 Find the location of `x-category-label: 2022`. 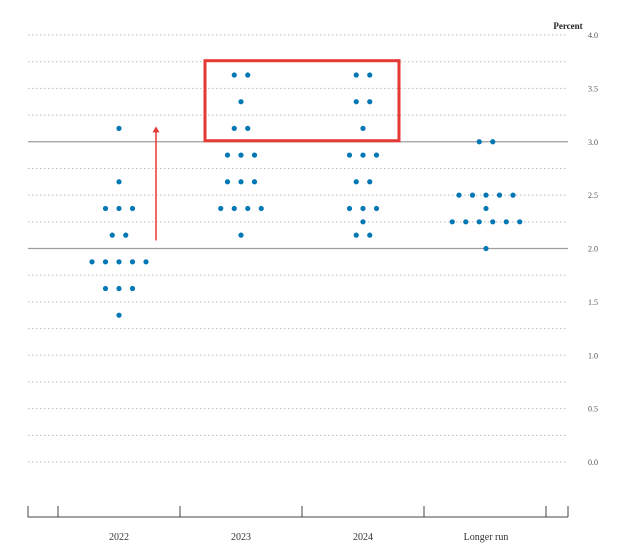

x-category-label: 2022 is located at coordinates (119, 537).